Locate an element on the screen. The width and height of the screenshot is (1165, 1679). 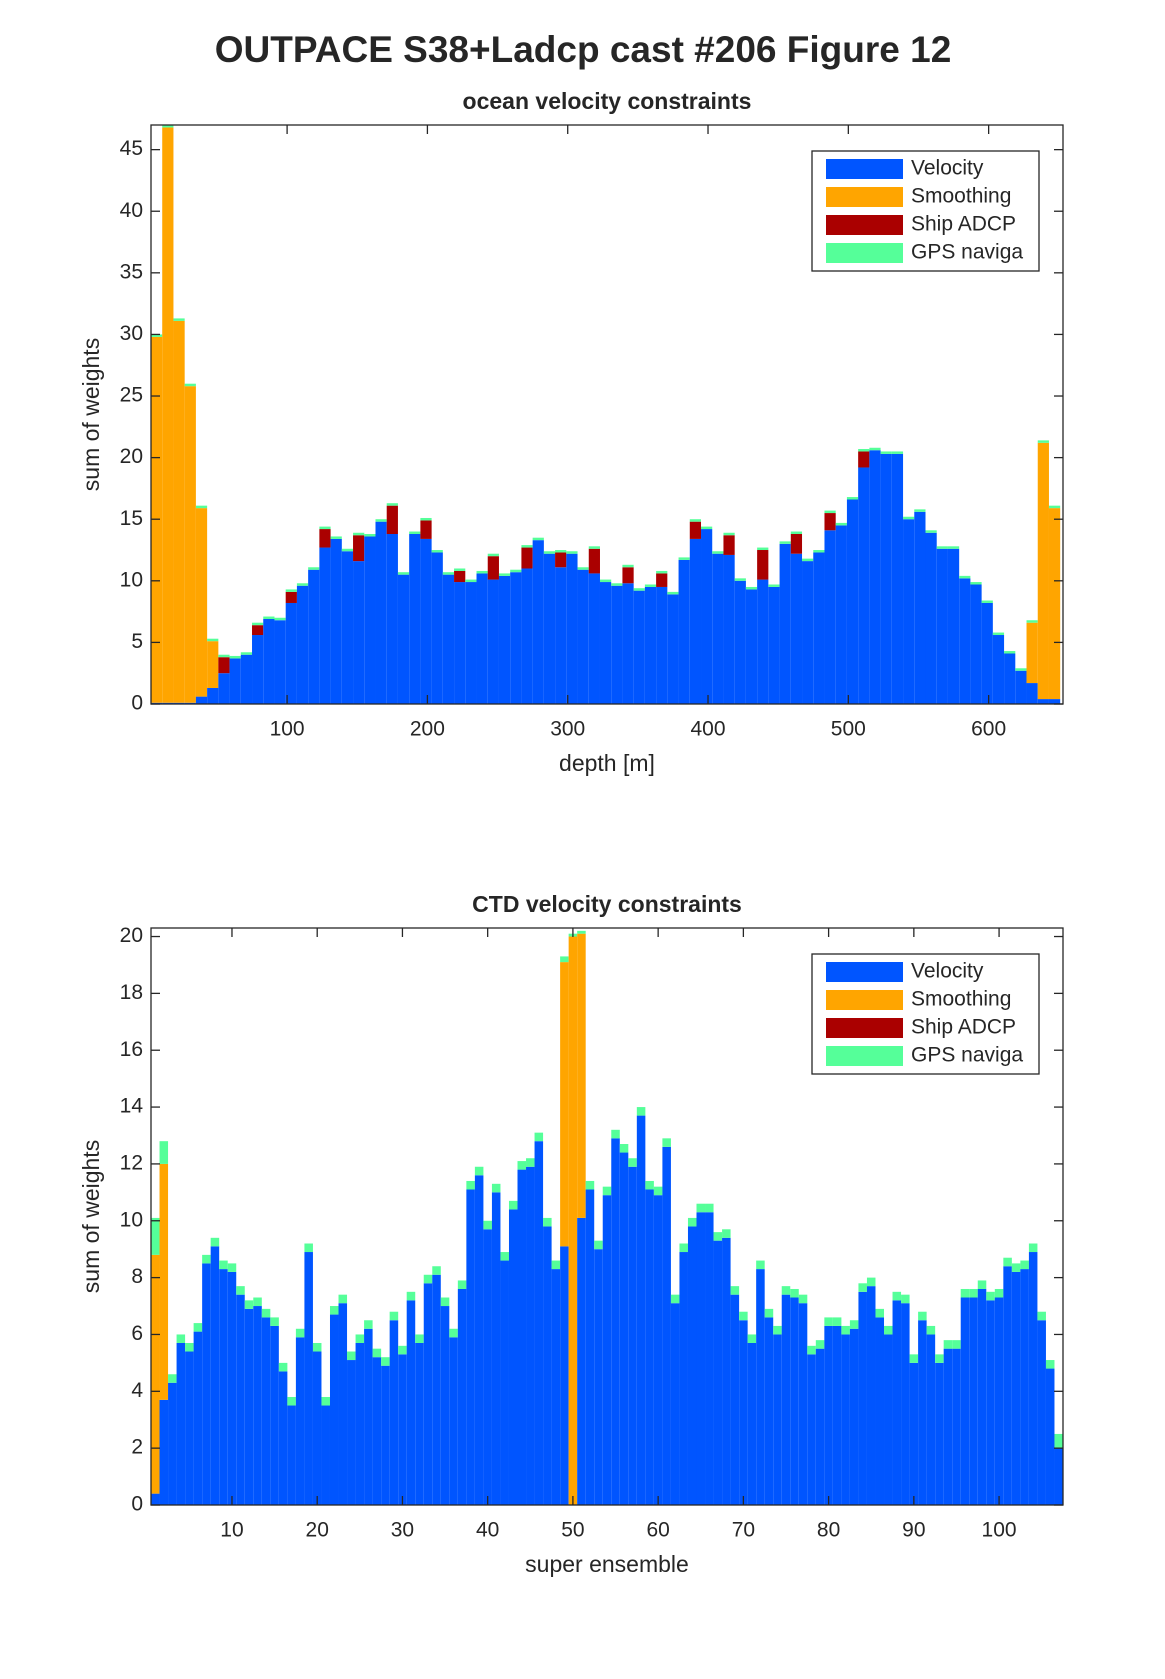
y-tick-label: 8 is located at coordinates (137, 1276).